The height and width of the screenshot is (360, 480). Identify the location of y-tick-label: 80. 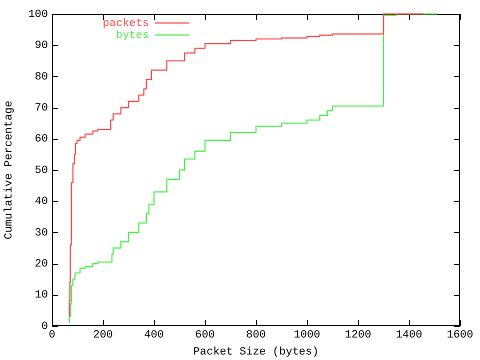
(41, 77).